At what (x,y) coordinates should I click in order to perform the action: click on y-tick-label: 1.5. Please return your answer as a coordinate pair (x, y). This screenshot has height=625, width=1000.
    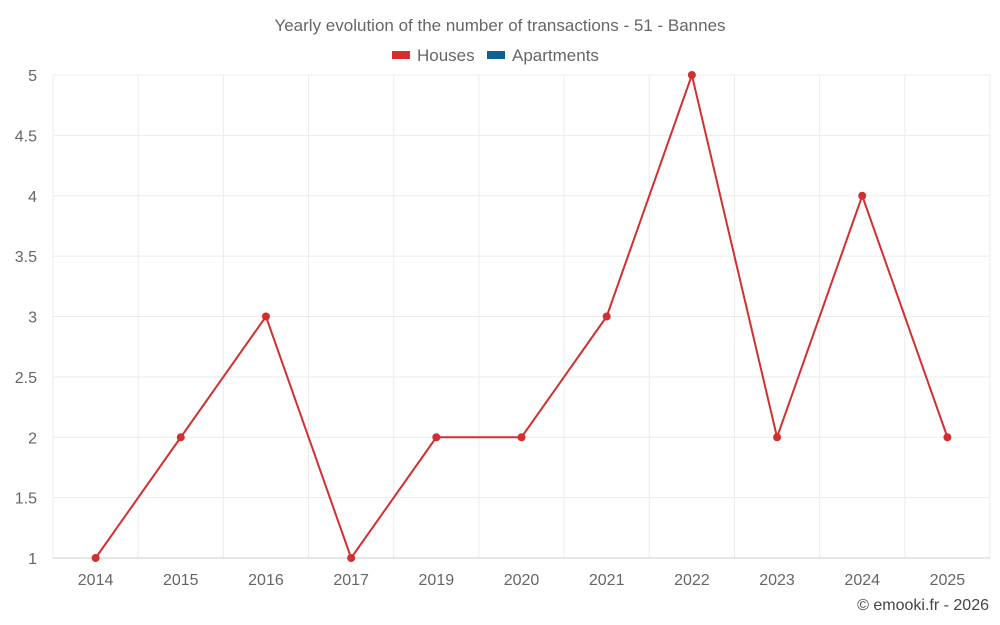
    Looking at the image, I should click on (26, 499).